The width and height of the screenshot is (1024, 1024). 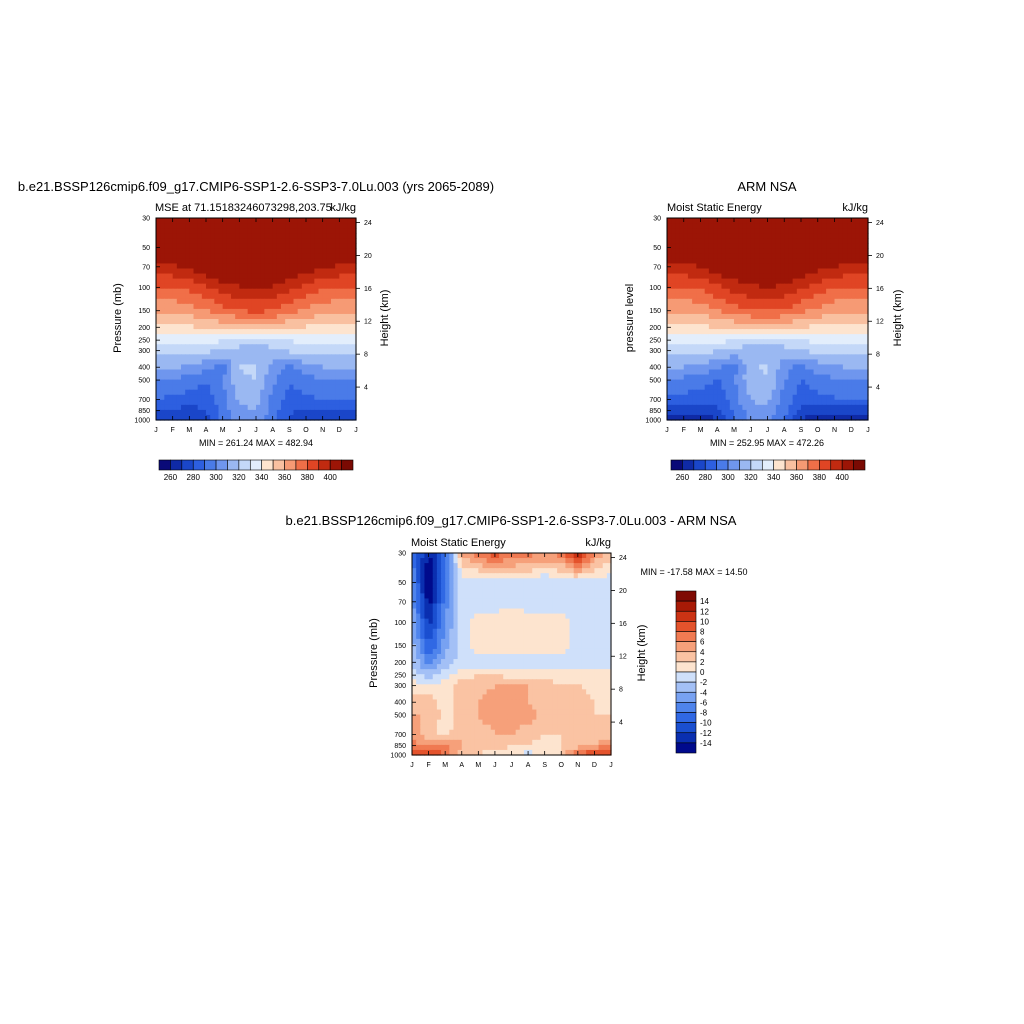 I want to click on x-tick-label: A, so click(x=784, y=430).